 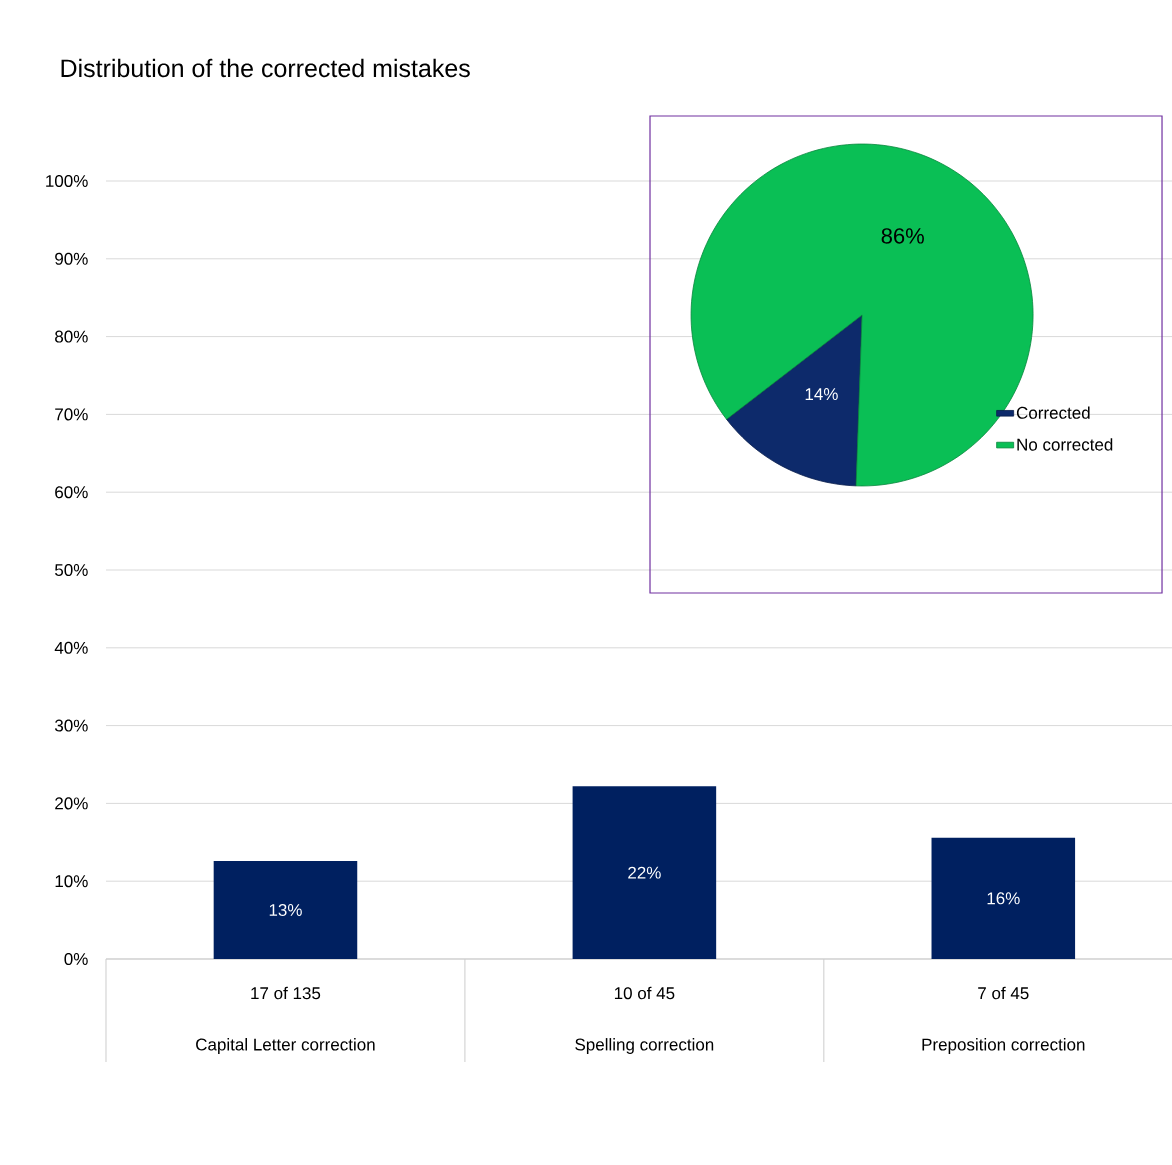 I want to click on text: 7 of 45, so click(x=1003, y=993).